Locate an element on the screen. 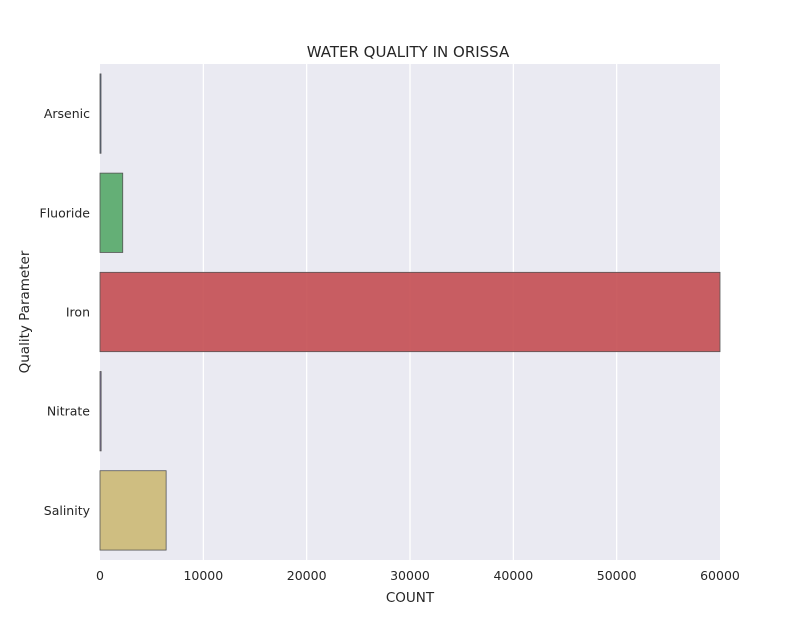 The height and width of the screenshot is (640, 800). y-tick-label-arsenic: Arsenic is located at coordinates (67, 113).